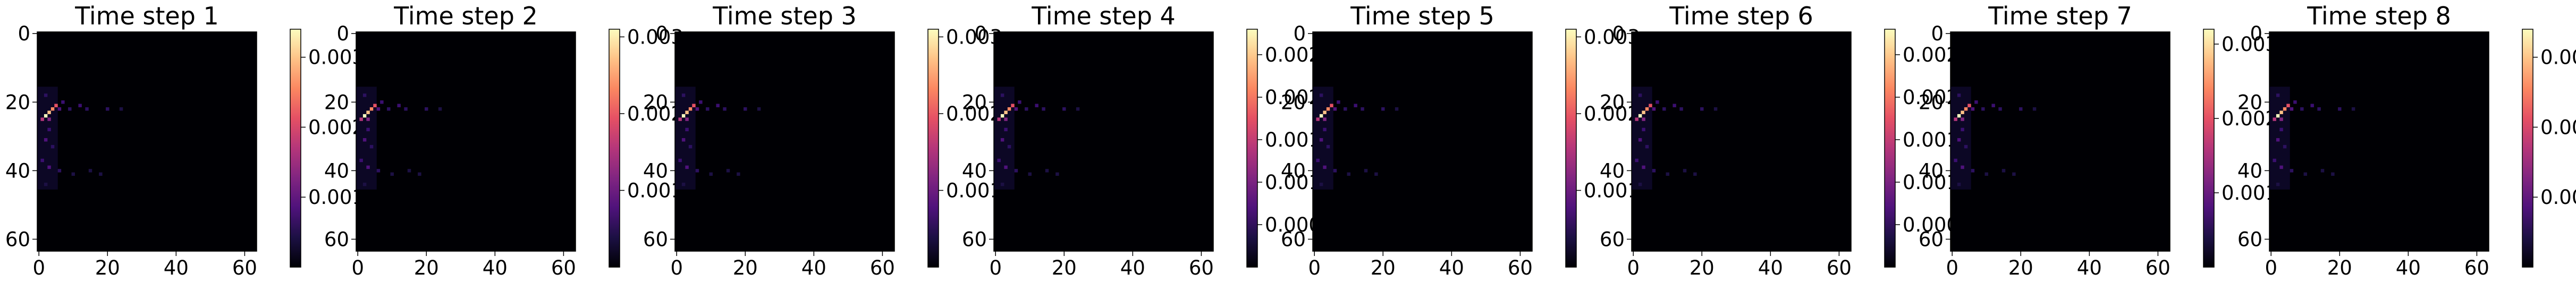  I want to click on y-tick-label: 60, so click(656, 240).